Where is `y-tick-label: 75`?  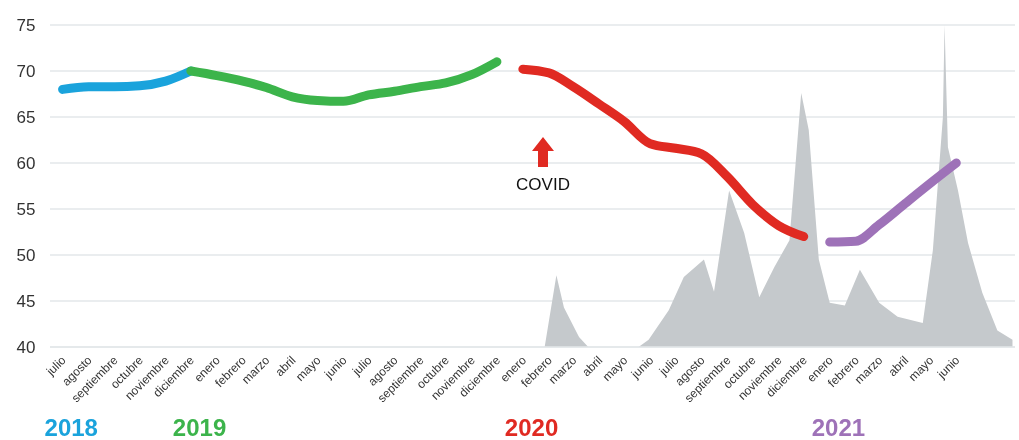
y-tick-label: 75 is located at coordinates (26, 25).